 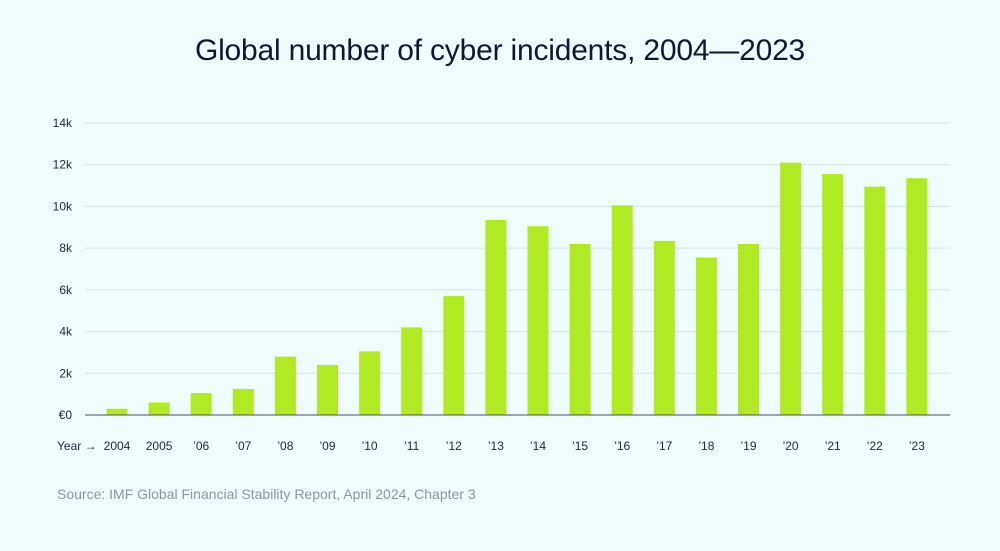 What do you see at coordinates (664, 446) in the screenshot?
I see `x-tick-label: ’17` at bounding box center [664, 446].